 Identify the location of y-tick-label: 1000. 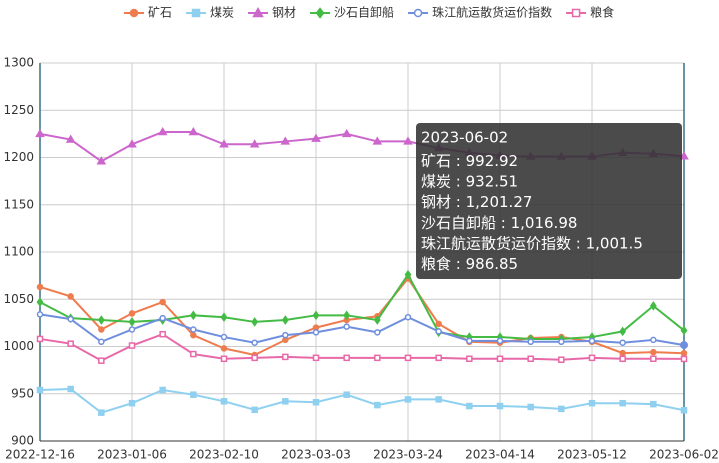
(18, 346).